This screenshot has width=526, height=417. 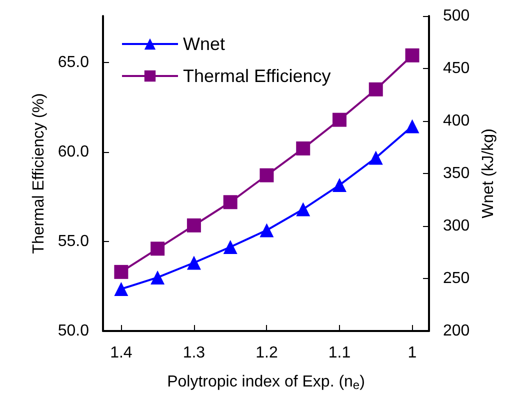 What do you see at coordinates (456, 68) in the screenshot?
I see `y2-tick-label: 450` at bounding box center [456, 68].